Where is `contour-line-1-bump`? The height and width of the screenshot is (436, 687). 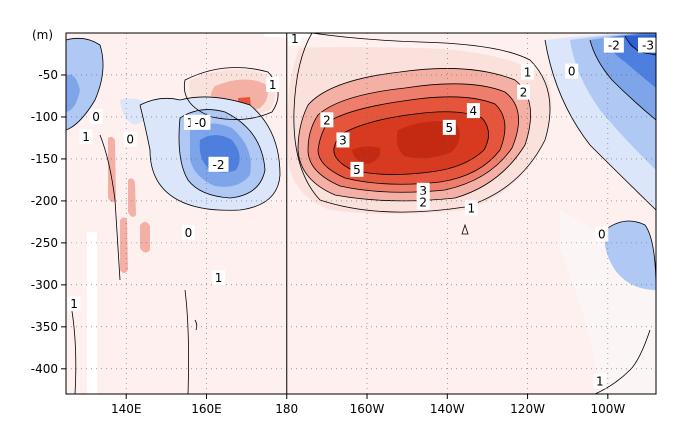 contour-line-1-bump is located at coordinates (196, 325).